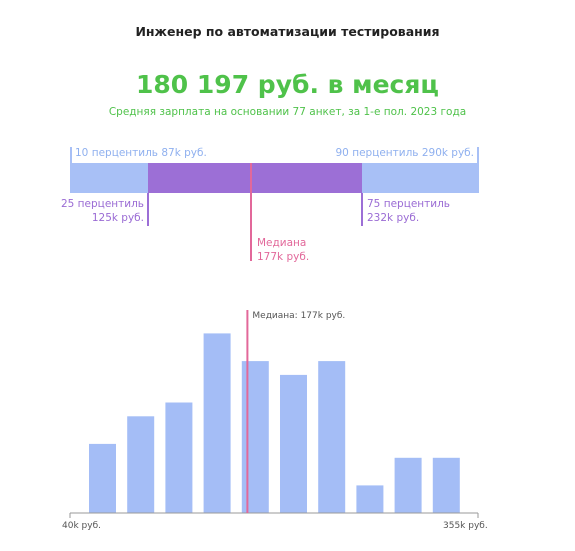  What do you see at coordinates (362, 209) in the screenshot?
I see `p75-marker` at bounding box center [362, 209].